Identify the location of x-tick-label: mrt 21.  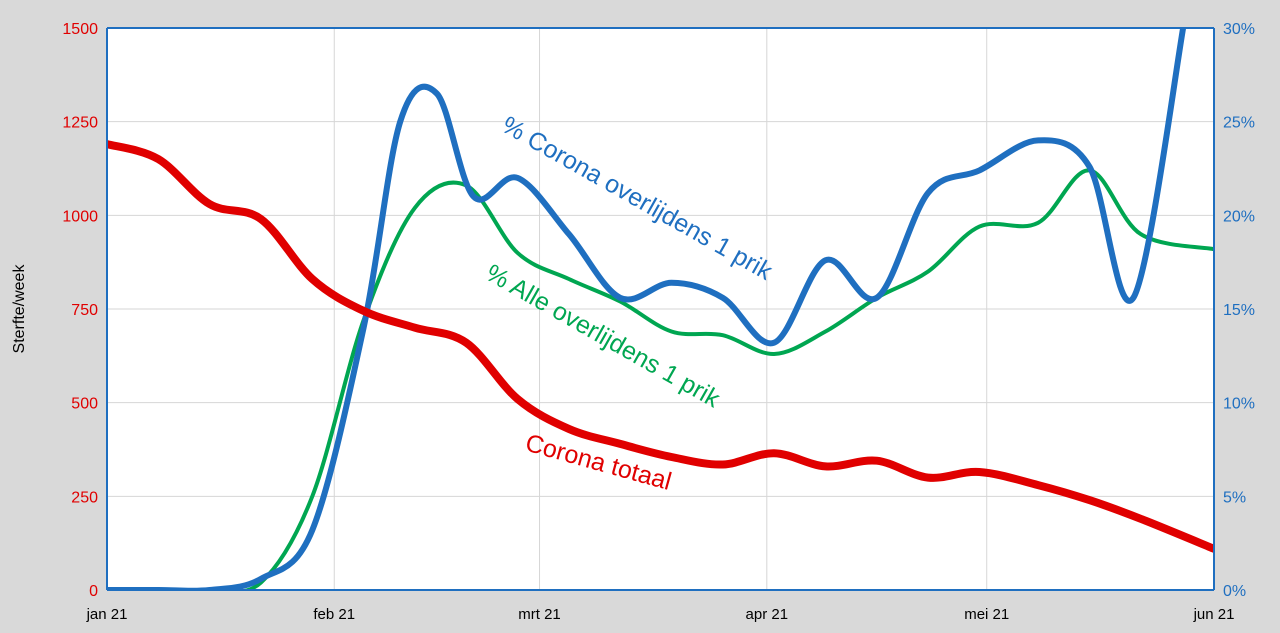
(539, 614).